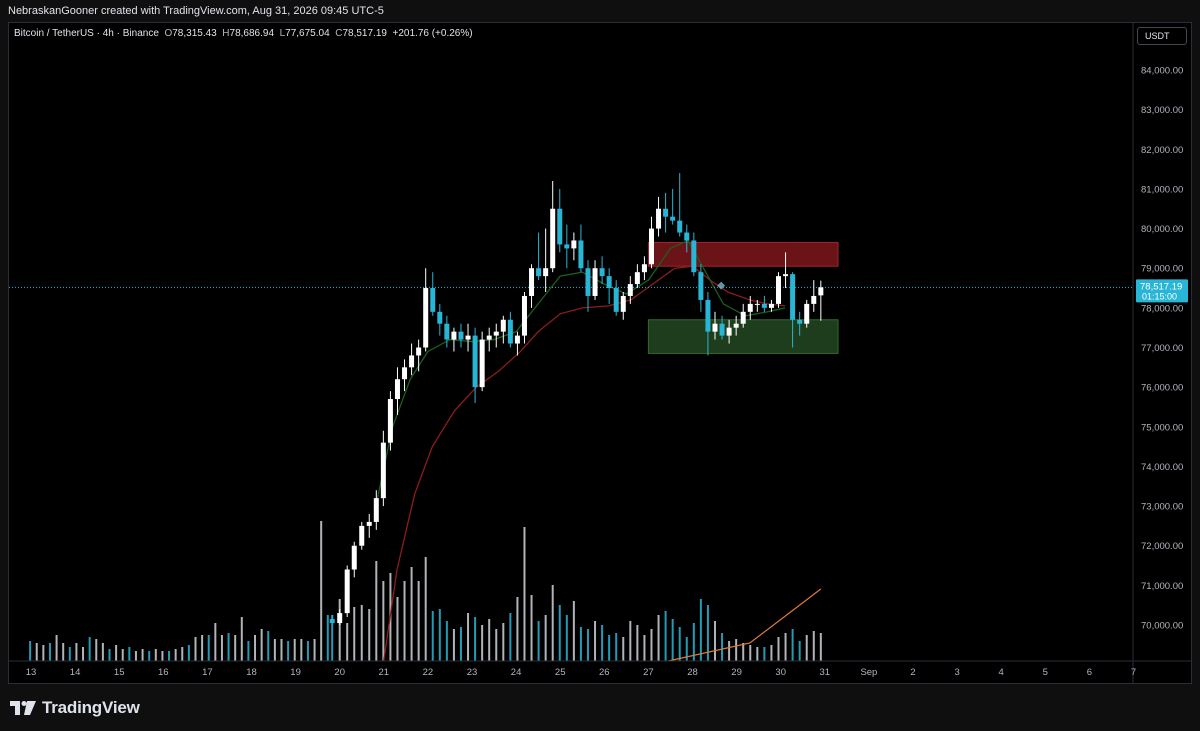  What do you see at coordinates (339, 672) in the screenshot?
I see `time-tick-label: 20` at bounding box center [339, 672].